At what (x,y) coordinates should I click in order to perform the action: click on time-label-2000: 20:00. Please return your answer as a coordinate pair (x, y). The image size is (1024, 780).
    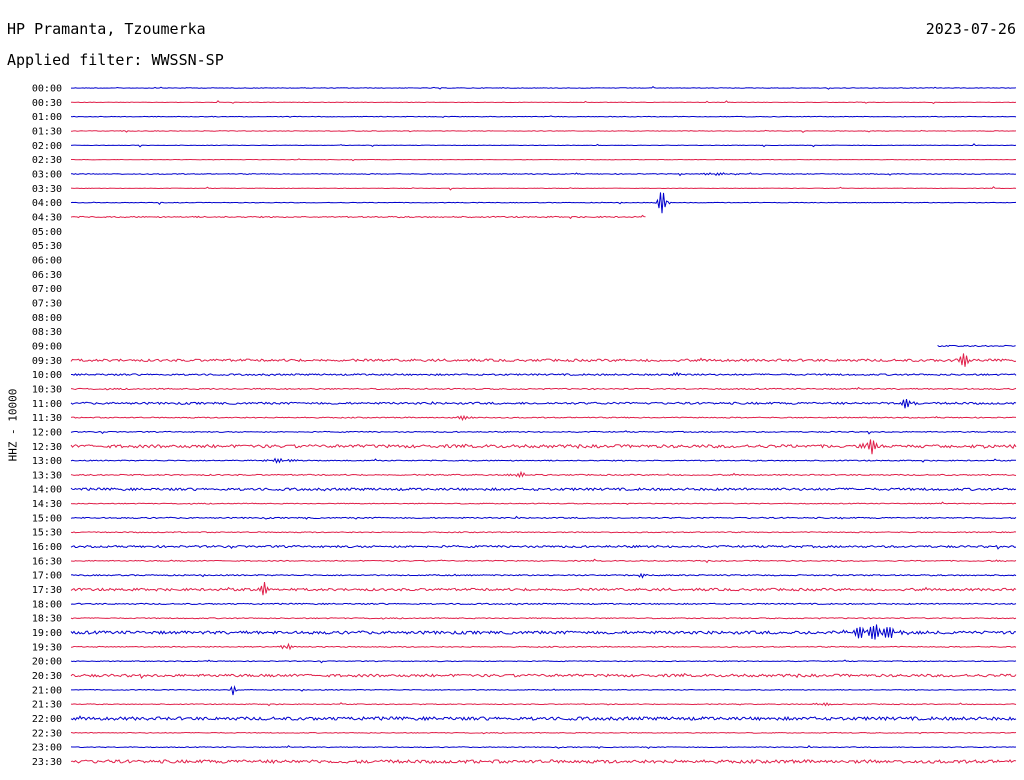
    Looking at the image, I should click on (47, 662).